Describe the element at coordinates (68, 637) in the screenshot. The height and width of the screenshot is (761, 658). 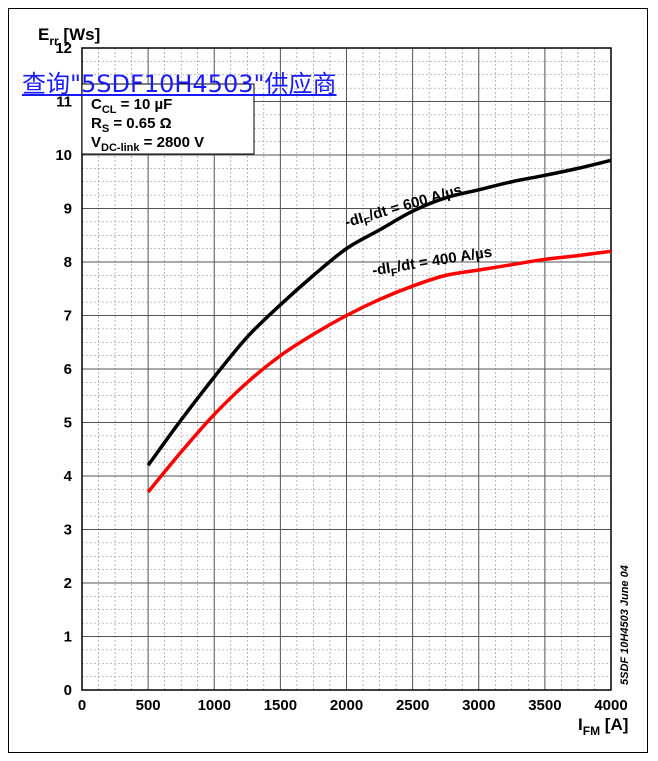
I see `y-tick-label: 1` at that location.